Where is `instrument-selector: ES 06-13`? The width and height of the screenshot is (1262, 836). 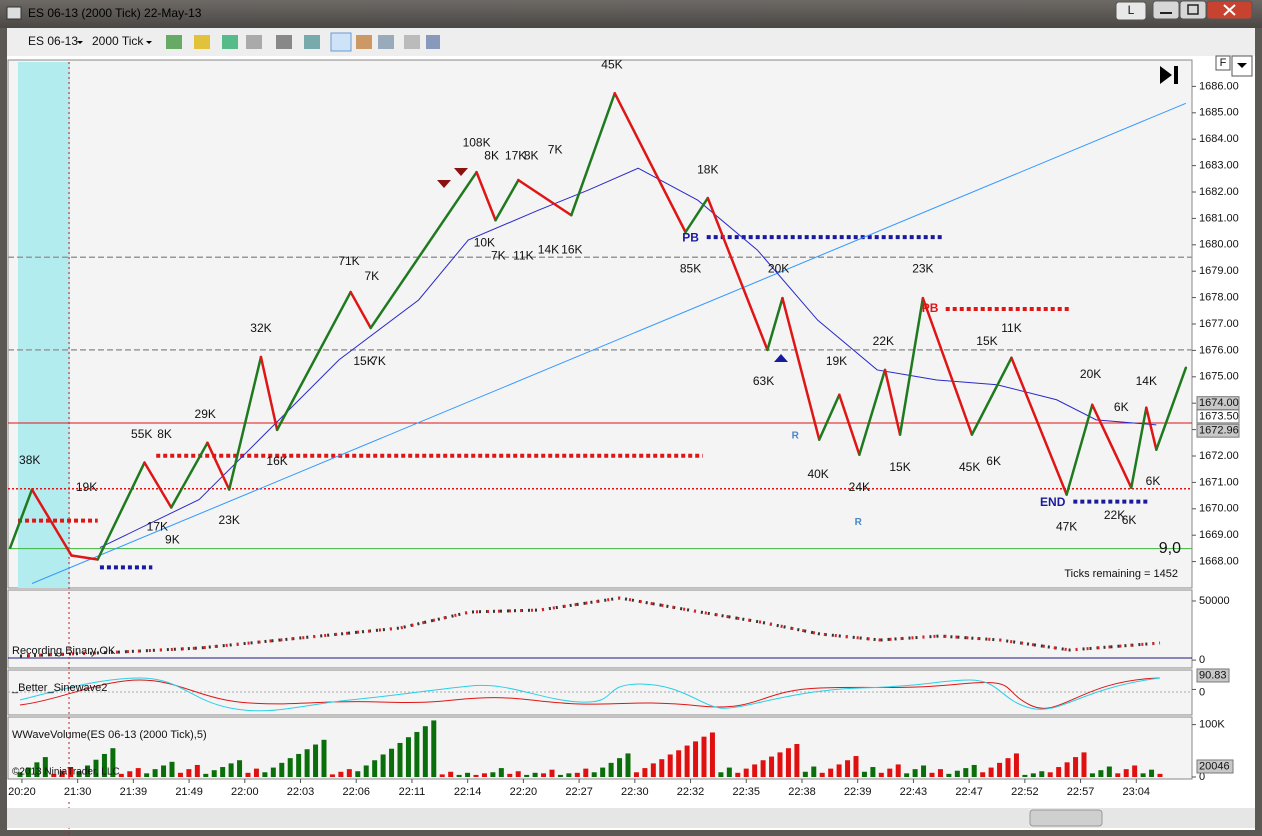
instrument-selector: ES 06-13 is located at coordinates (53, 41).